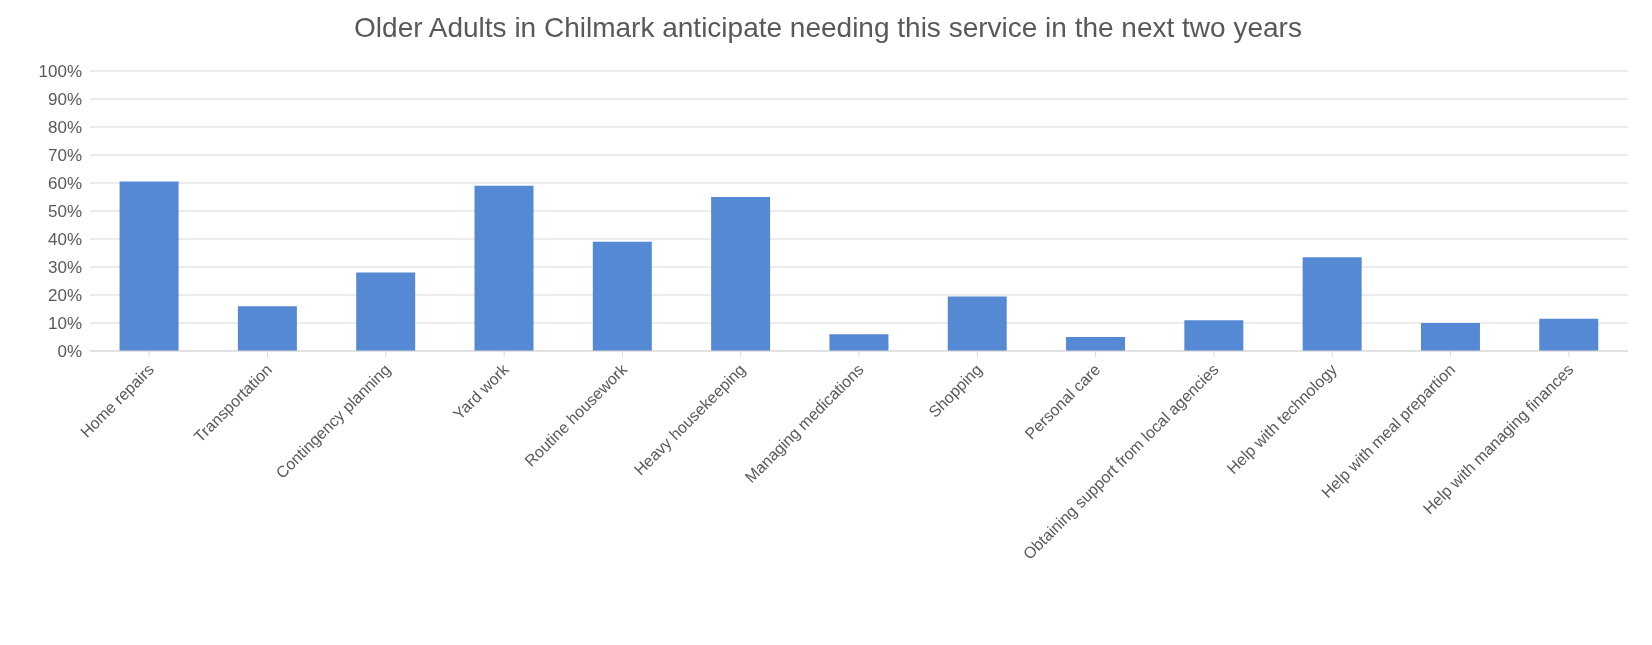  Describe the element at coordinates (69, 352) in the screenshot. I see `y-tick-label: 0%` at that location.